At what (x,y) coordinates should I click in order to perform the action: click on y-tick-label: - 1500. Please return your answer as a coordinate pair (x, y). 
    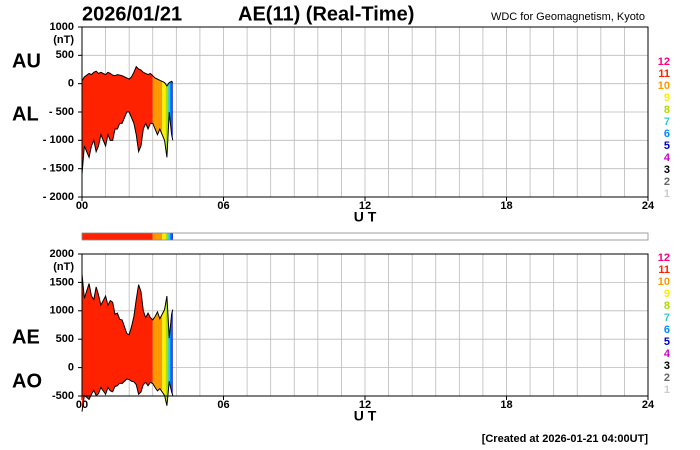
    Looking at the image, I should click on (58, 169).